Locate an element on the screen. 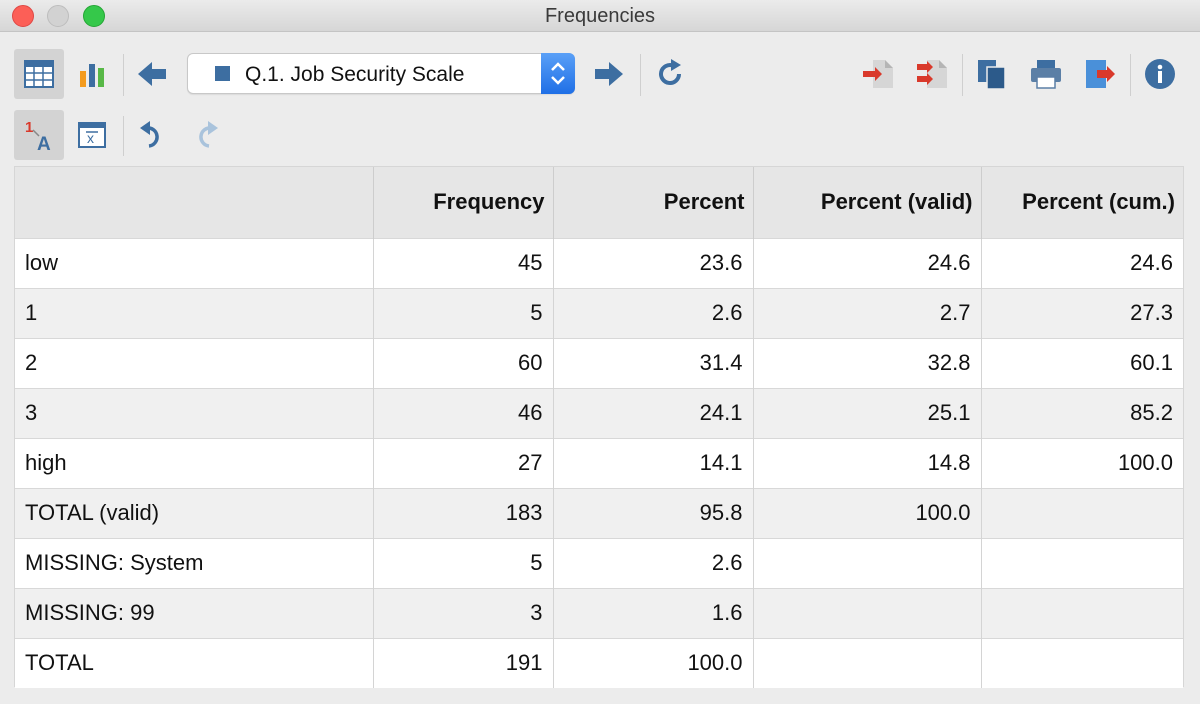 The height and width of the screenshot is (704, 1200). table-row: TOTAL 191 100.0 is located at coordinates (599, 662).